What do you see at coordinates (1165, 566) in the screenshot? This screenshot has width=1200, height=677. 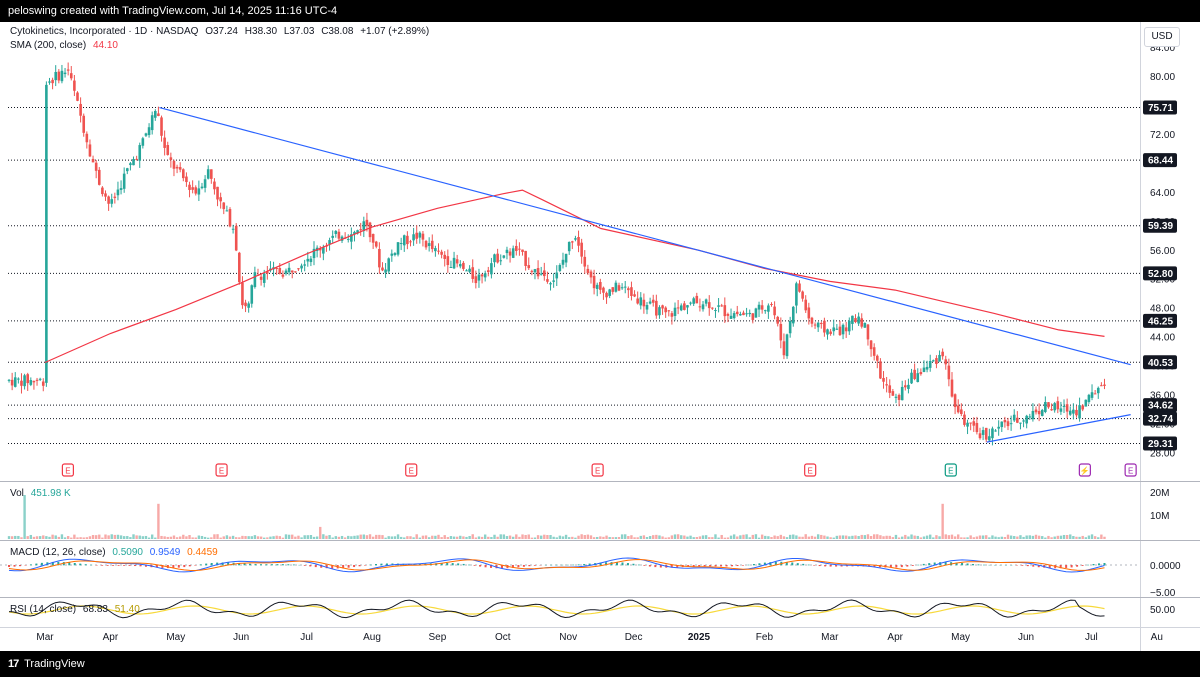 I see `macd-tick-label: 0.0000` at bounding box center [1165, 566].